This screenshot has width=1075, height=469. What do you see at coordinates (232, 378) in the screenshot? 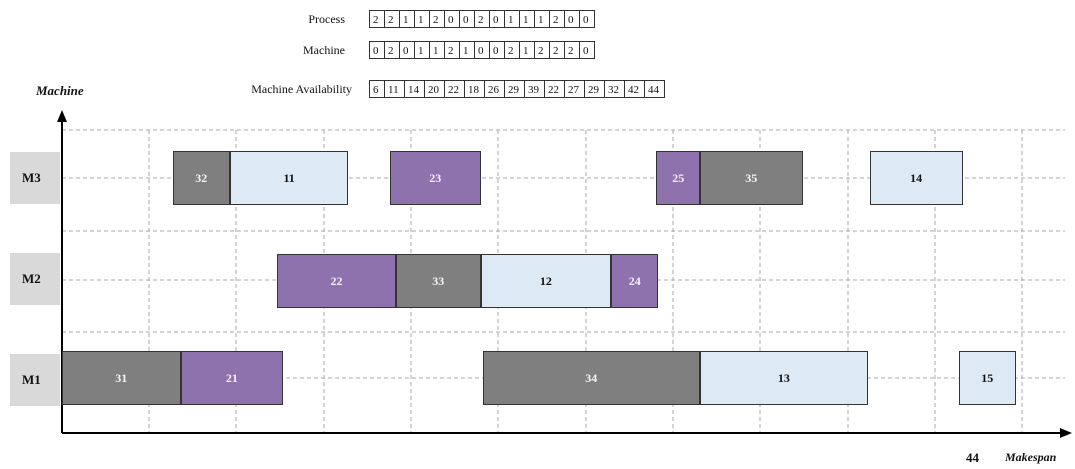
I see `task-block-21: 21` at bounding box center [232, 378].